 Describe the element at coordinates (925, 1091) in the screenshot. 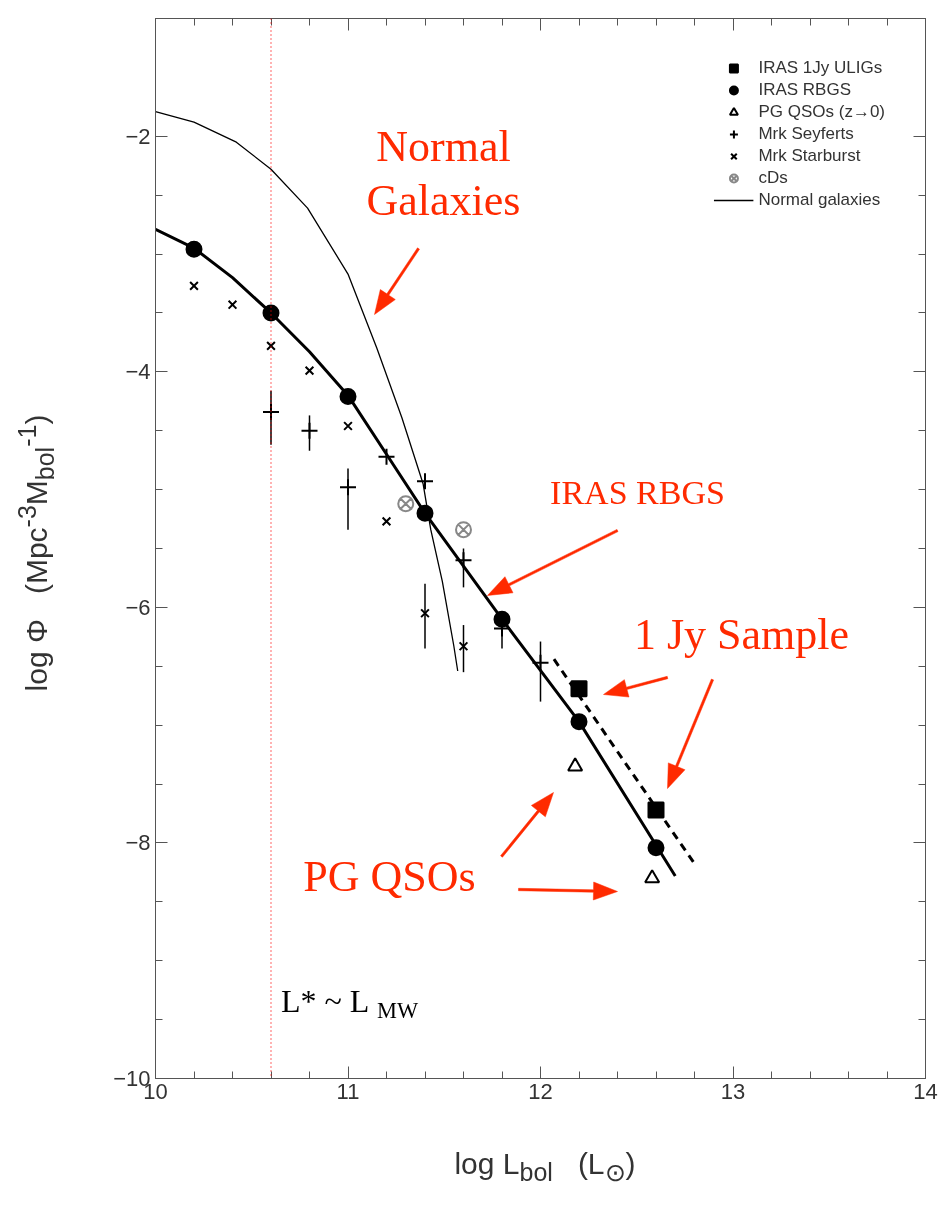

I see `x-tick-label: 14` at that location.